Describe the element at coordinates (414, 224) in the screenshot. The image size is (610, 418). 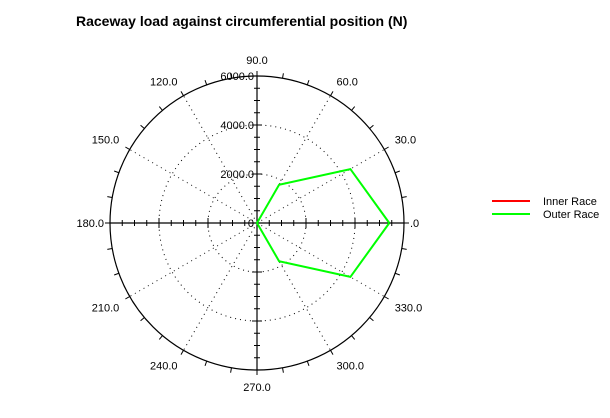
I see `angular-tick-label: .0` at that location.